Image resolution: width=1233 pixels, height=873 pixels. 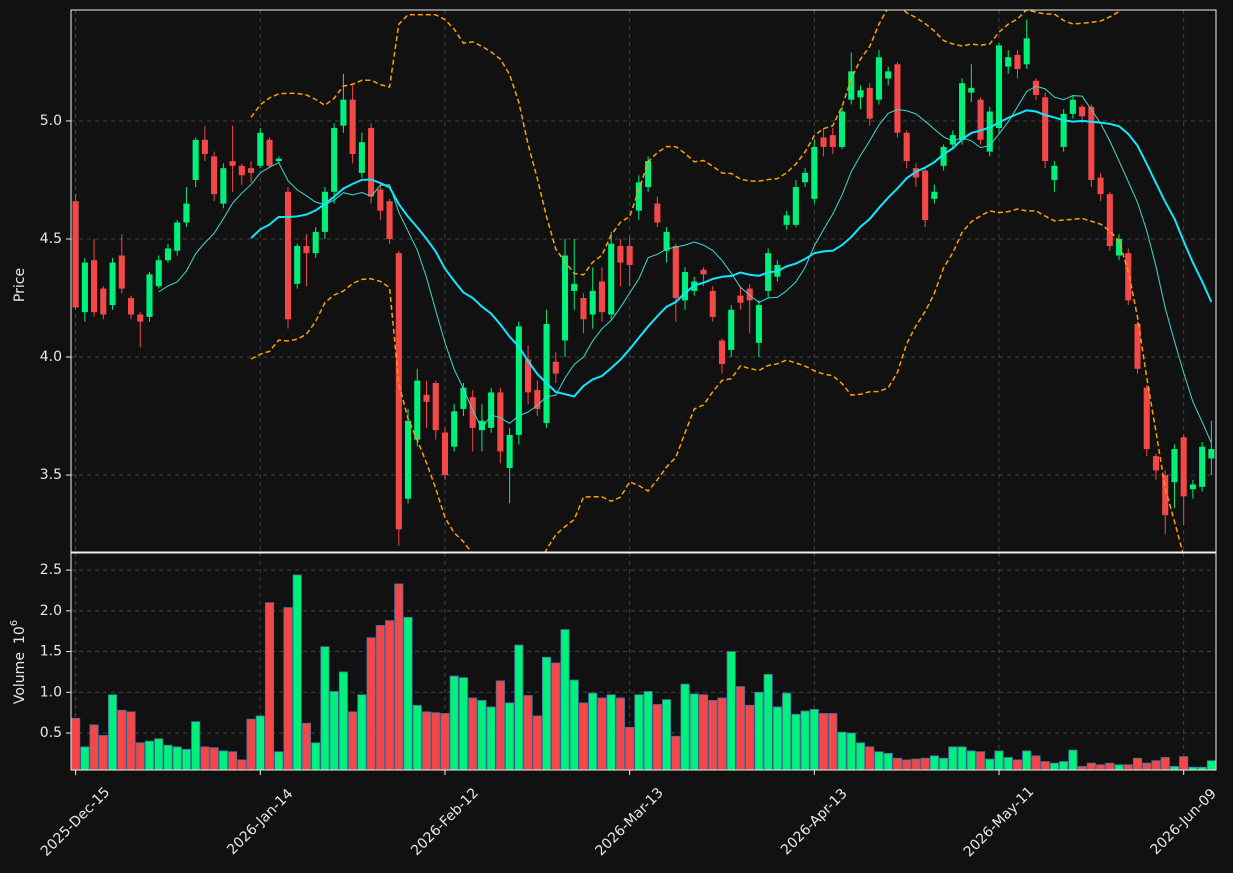 I want to click on y-tick-label: 0.5, so click(x=51, y=733).